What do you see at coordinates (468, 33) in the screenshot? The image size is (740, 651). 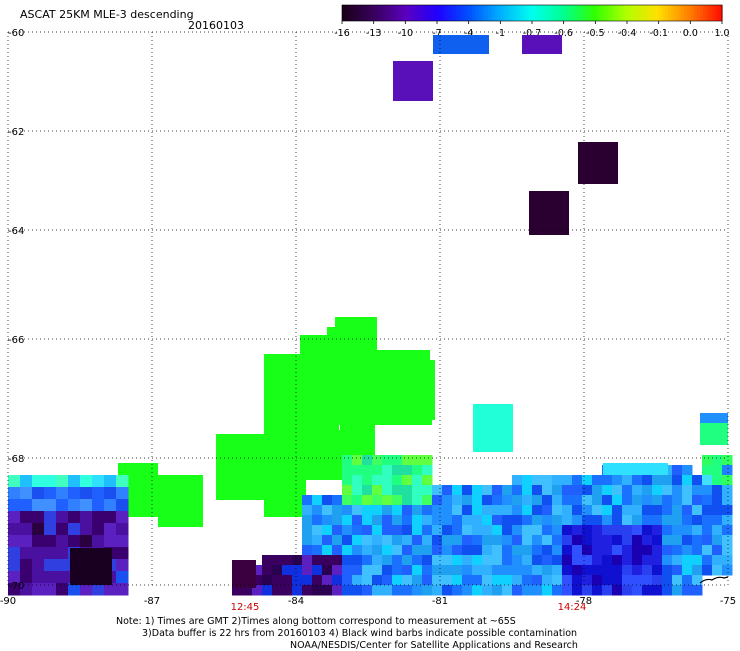 I see `legend-label: -4` at bounding box center [468, 33].